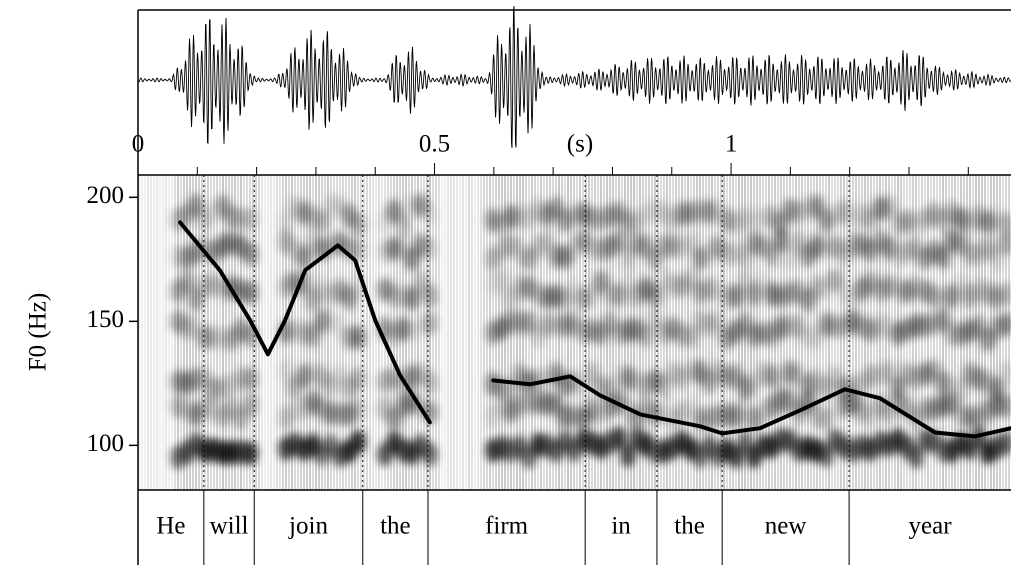 Image resolution: width=1011 pixels, height=565 pixels. I want to click on y-tick-label: 150, so click(106, 319).